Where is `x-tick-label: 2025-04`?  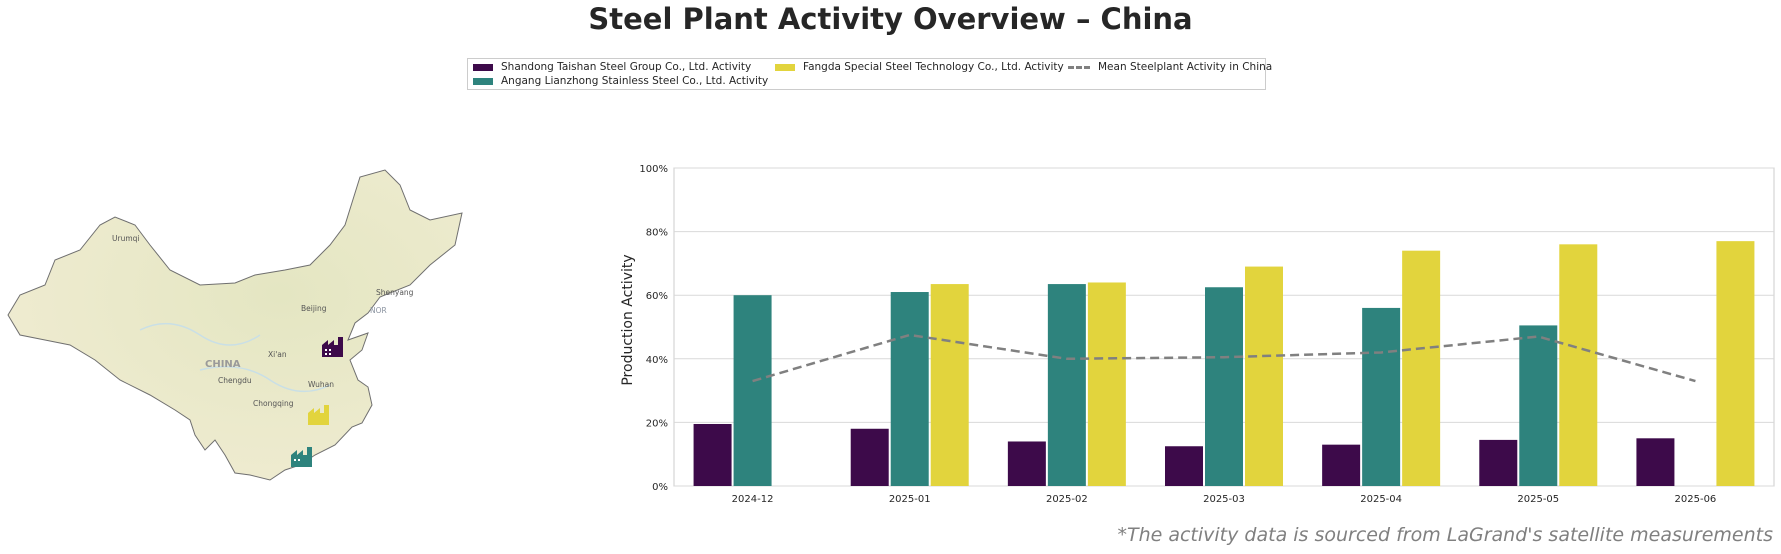
x-tick-label: 2025-04 is located at coordinates (1381, 499).